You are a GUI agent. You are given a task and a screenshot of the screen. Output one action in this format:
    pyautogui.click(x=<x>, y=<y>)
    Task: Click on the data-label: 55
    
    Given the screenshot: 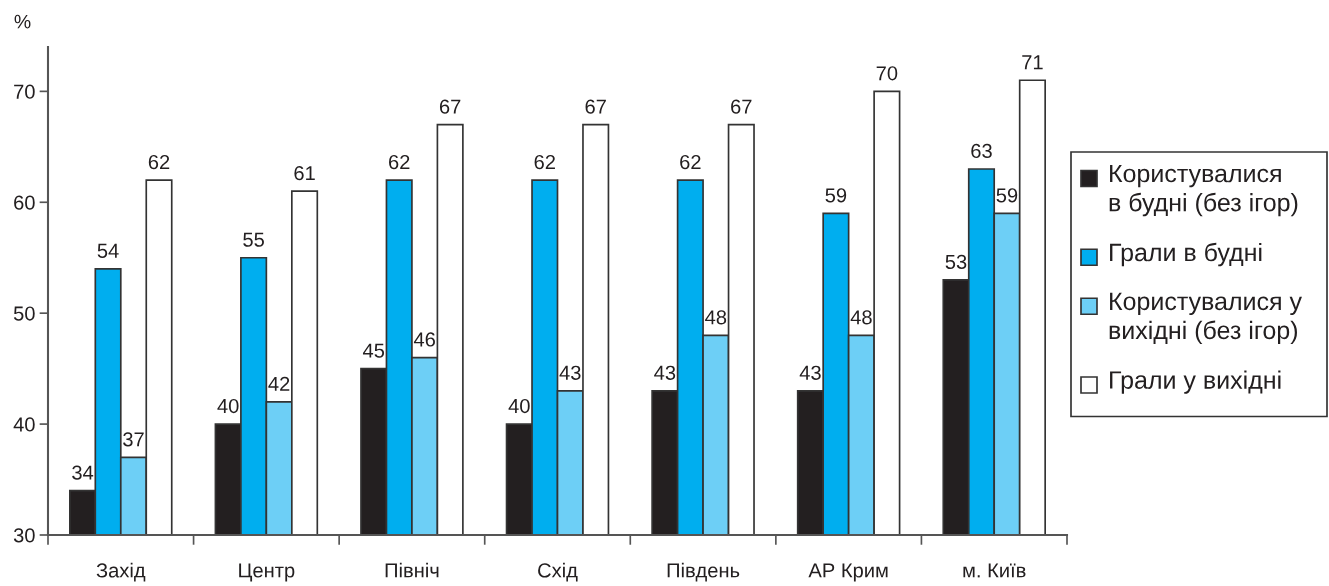 What is the action you would take?
    pyautogui.click(x=253, y=239)
    